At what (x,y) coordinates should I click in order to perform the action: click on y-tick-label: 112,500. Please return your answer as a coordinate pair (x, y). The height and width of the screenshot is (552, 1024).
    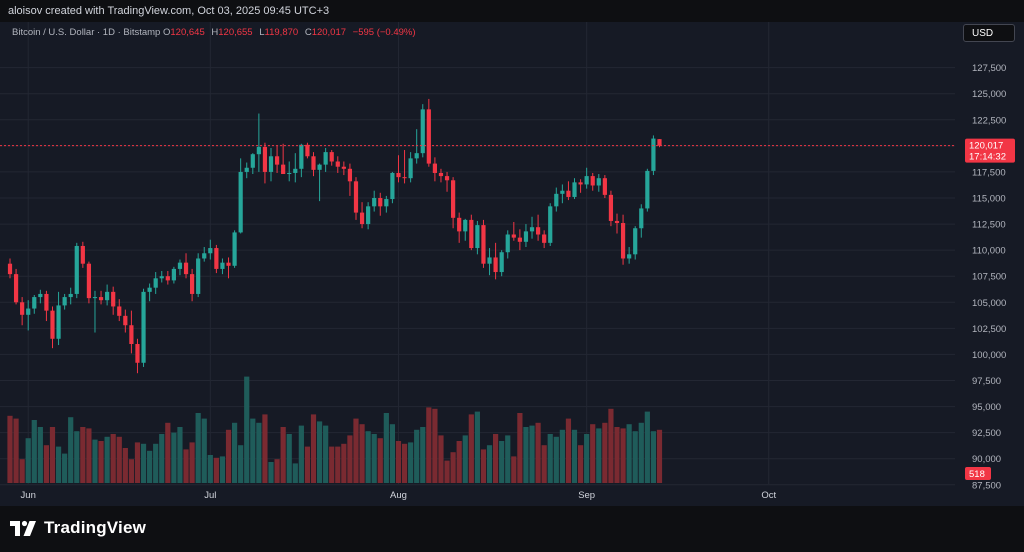
    Looking at the image, I should click on (989, 225).